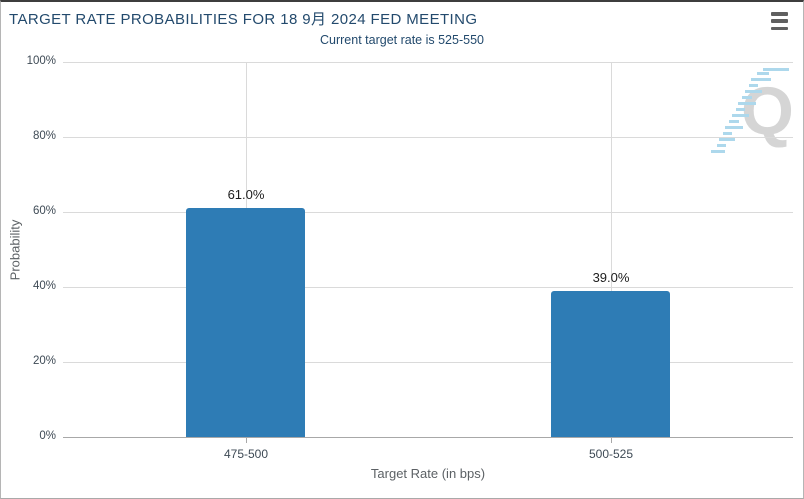 Image resolution: width=804 pixels, height=499 pixels. What do you see at coordinates (428, 473) in the screenshot?
I see `x-axis-title: Target Rate (in bps)` at bounding box center [428, 473].